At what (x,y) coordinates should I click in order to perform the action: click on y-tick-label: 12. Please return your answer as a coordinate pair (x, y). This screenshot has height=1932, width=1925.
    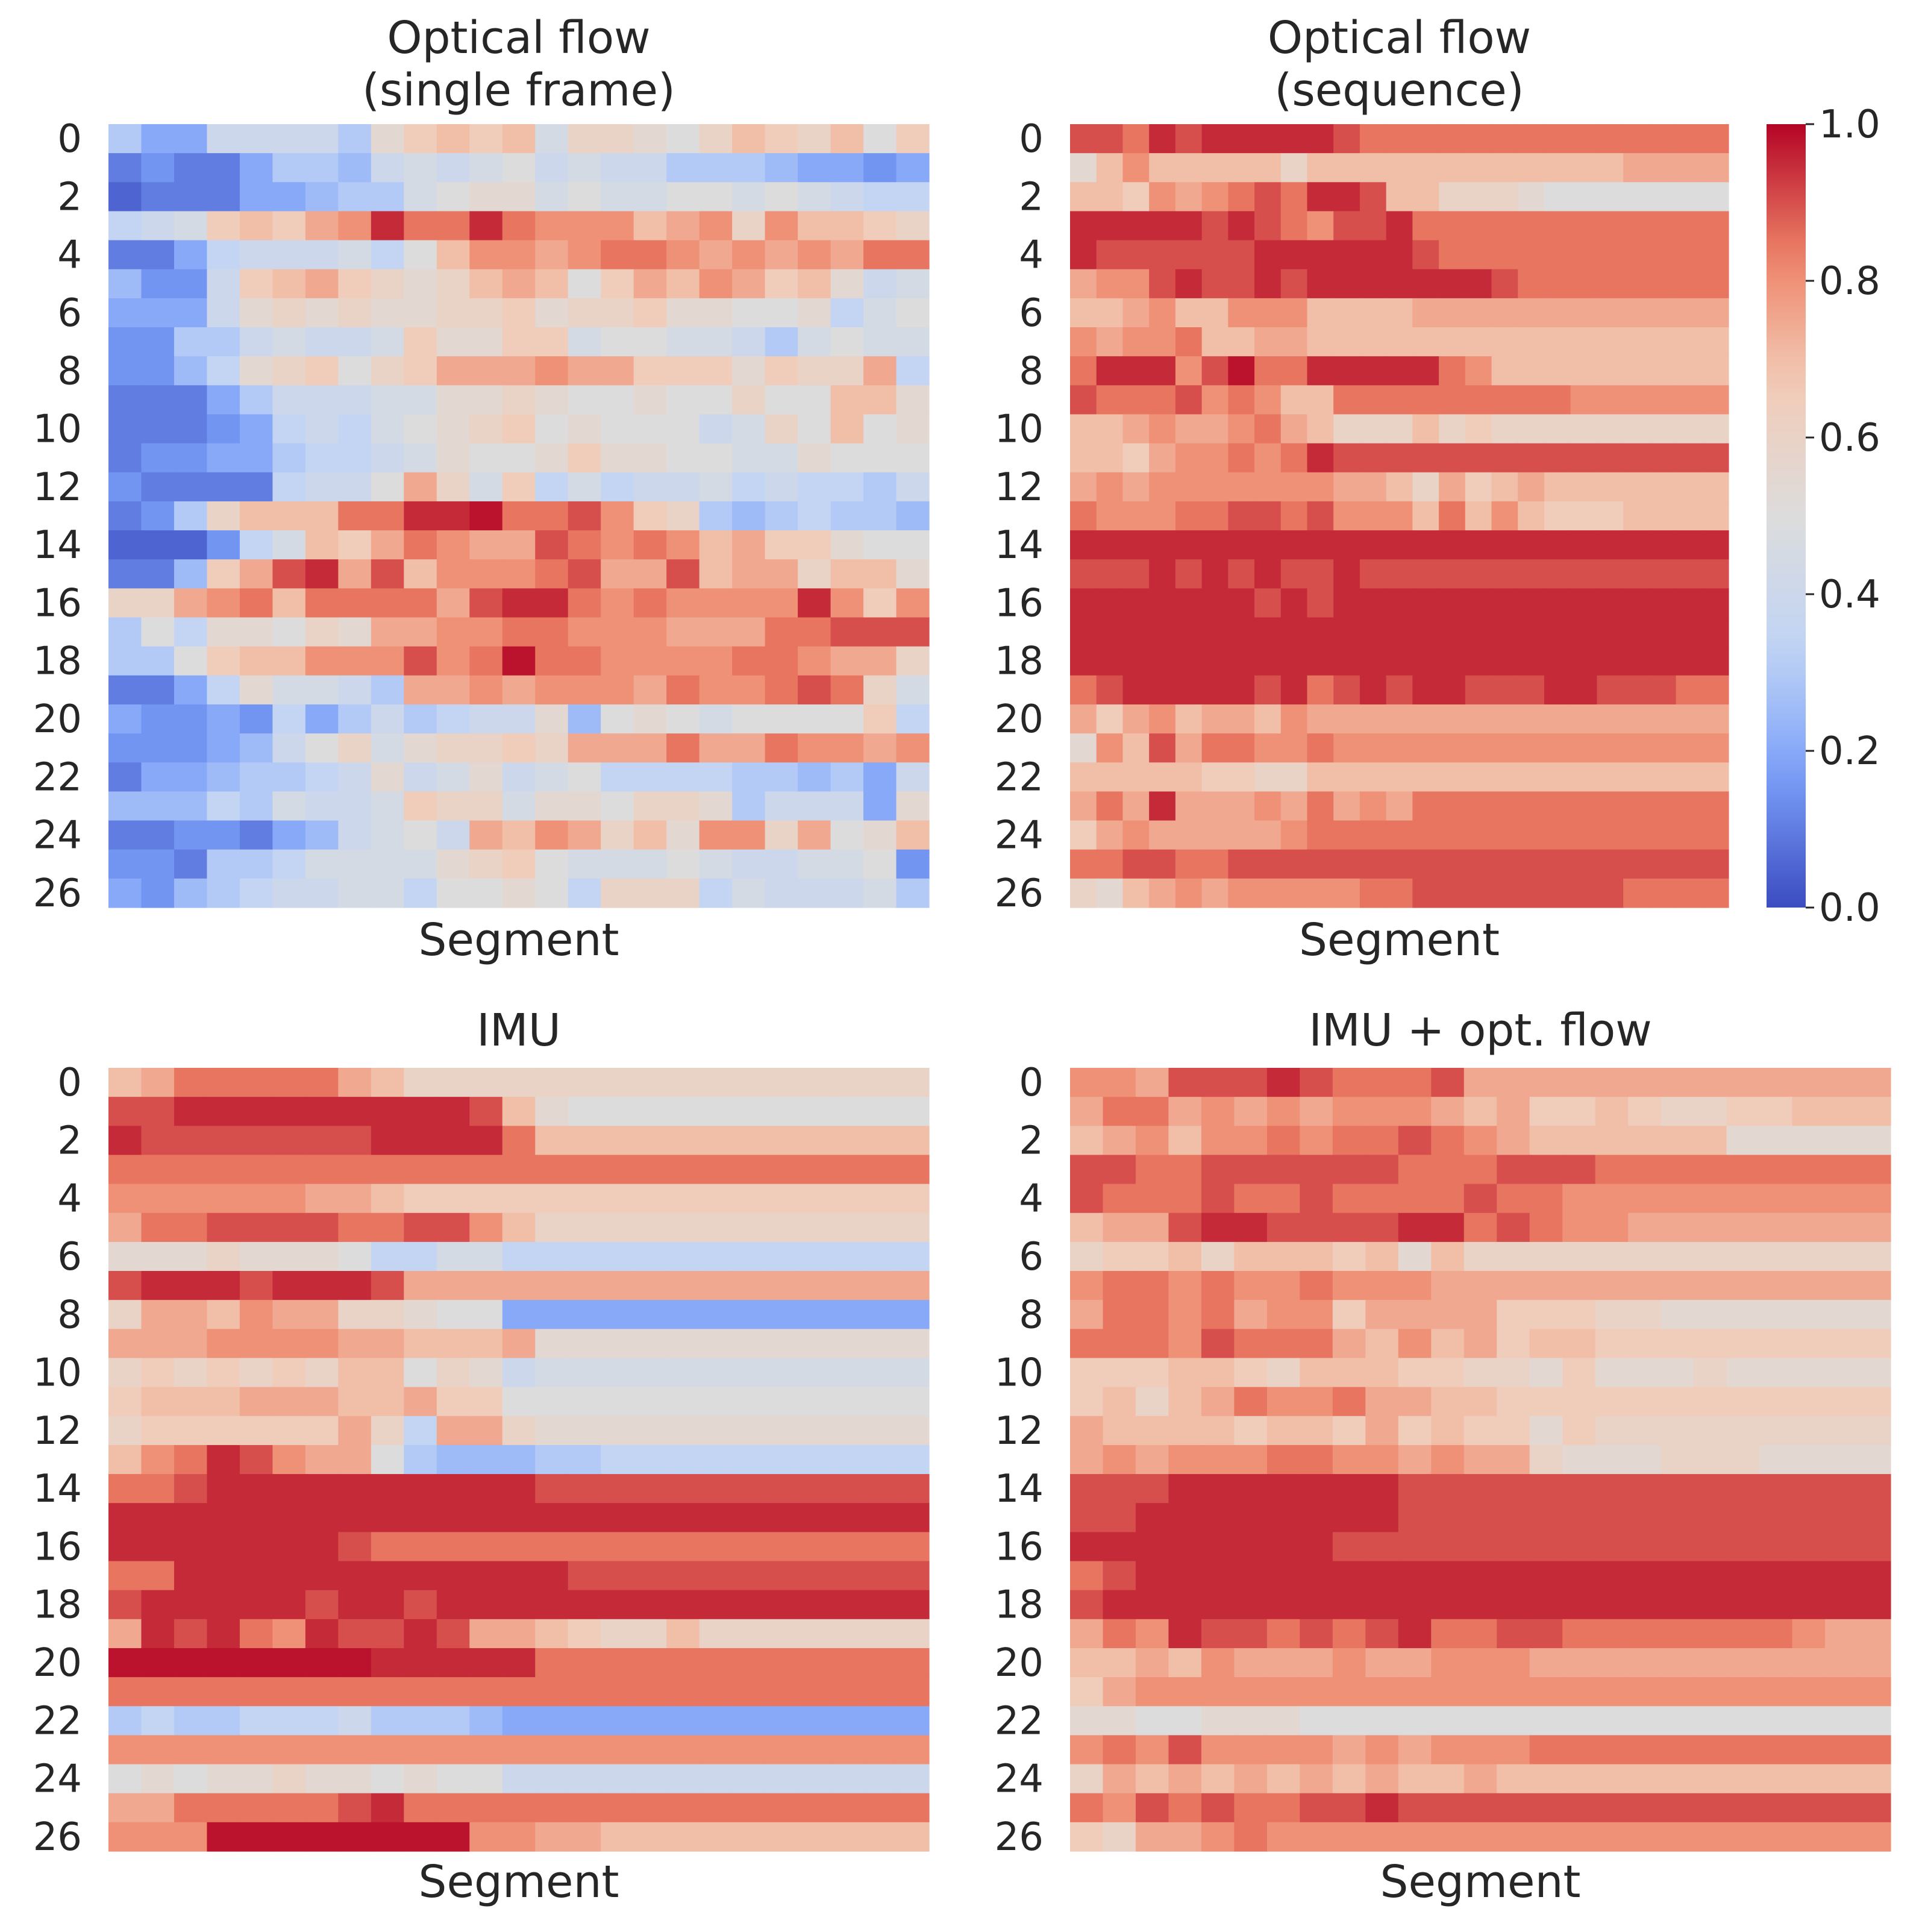
    Looking at the image, I should click on (57, 487).